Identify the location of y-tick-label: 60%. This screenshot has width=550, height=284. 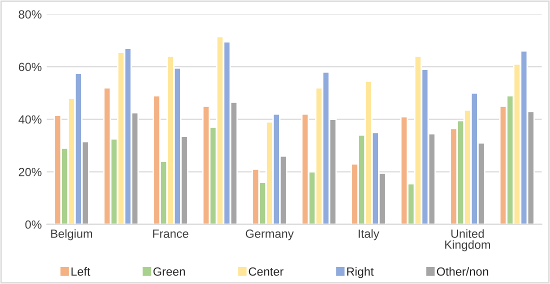
(30, 67).